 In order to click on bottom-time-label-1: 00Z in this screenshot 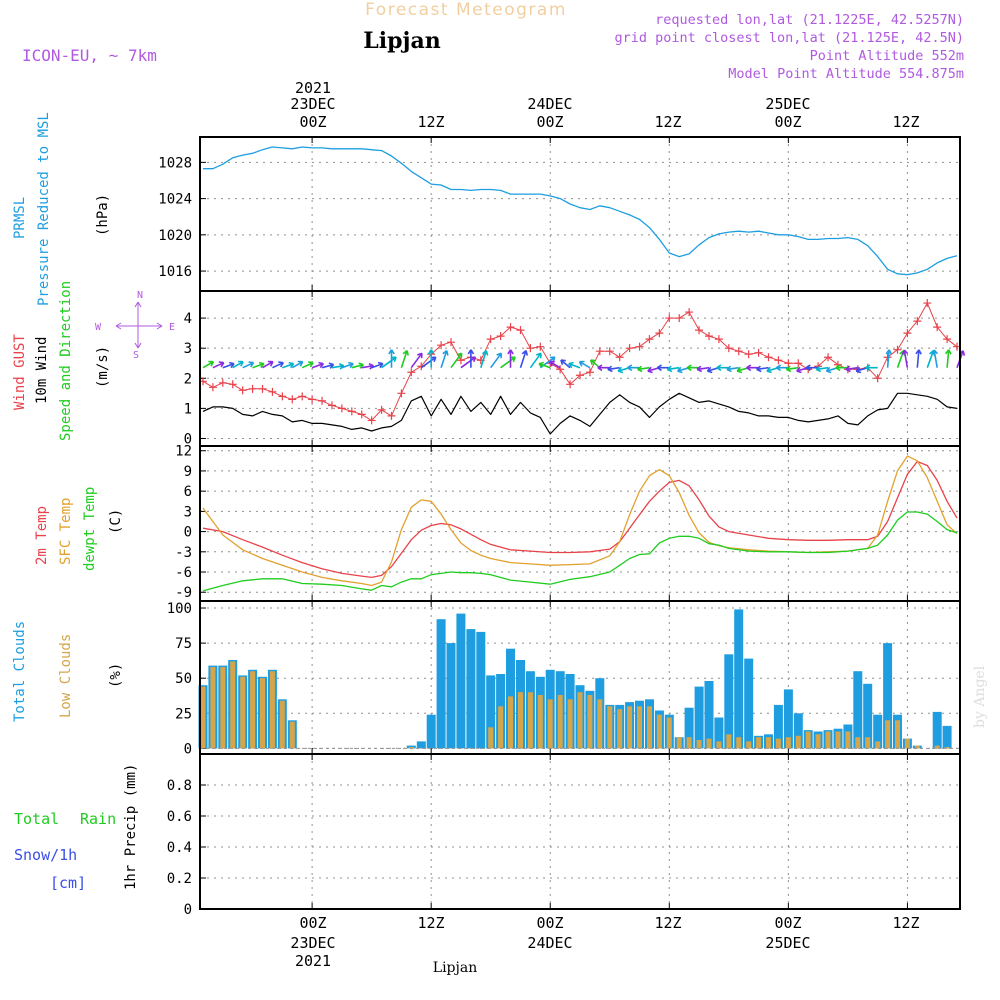, I will do `click(312, 923)`.